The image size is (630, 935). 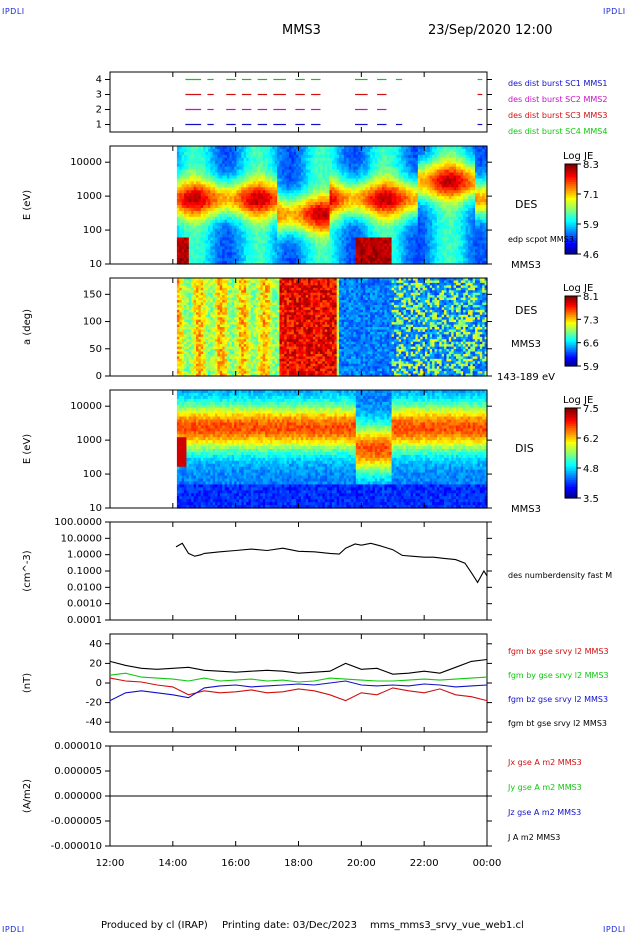 What do you see at coordinates (557, 99) in the screenshot?
I see `burst-legend-entry: des dist burst SC2 MMS2` at bounding box center [557, 99].